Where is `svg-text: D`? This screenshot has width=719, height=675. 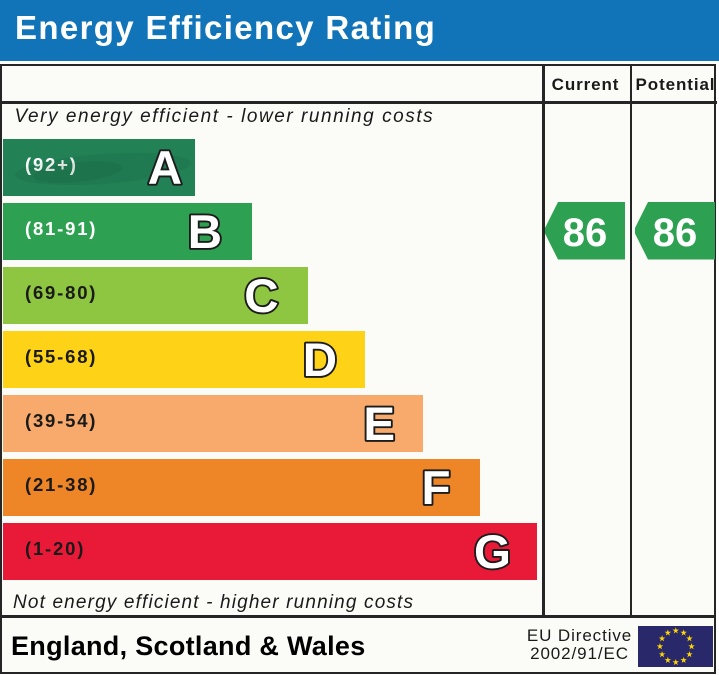
svg-text: D is located at coordinates (319, 360).